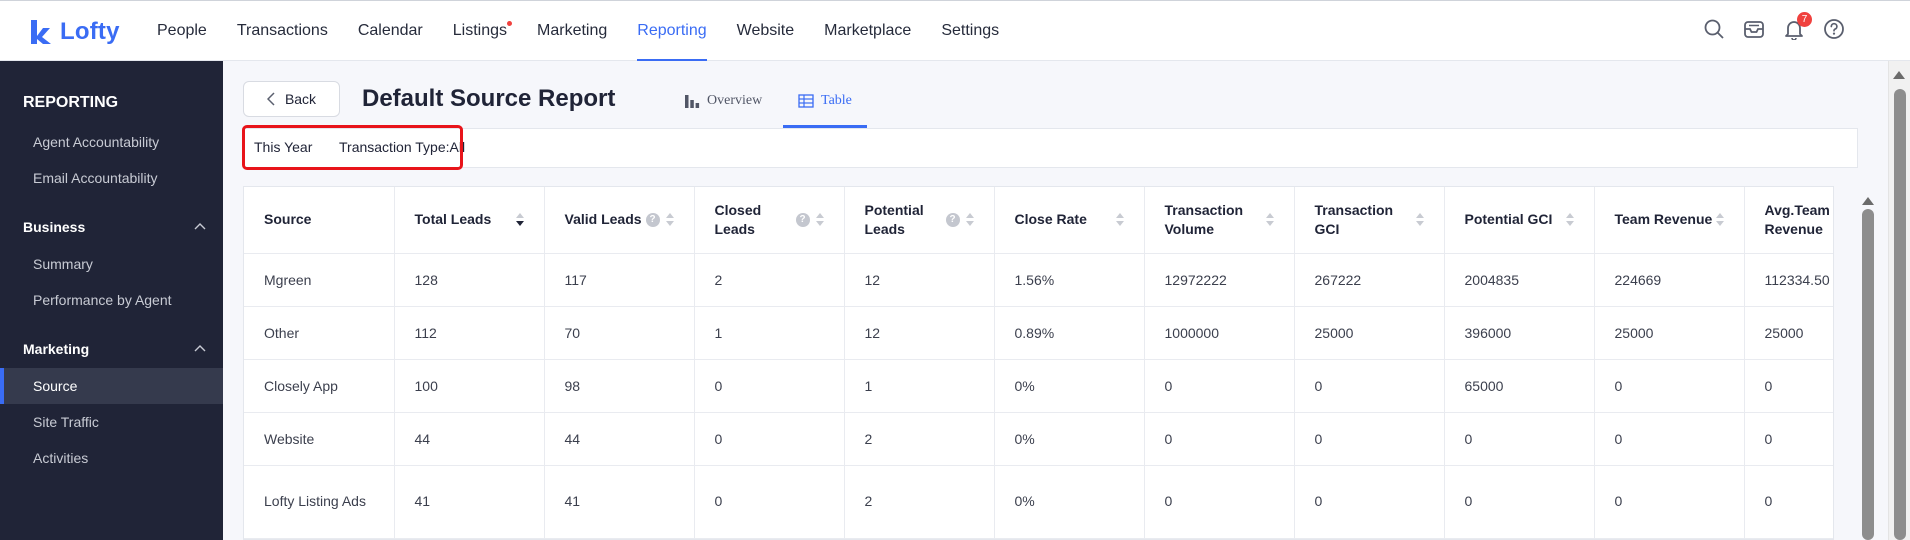  I want to click on table-cell: 224669, so click(1669, 280).